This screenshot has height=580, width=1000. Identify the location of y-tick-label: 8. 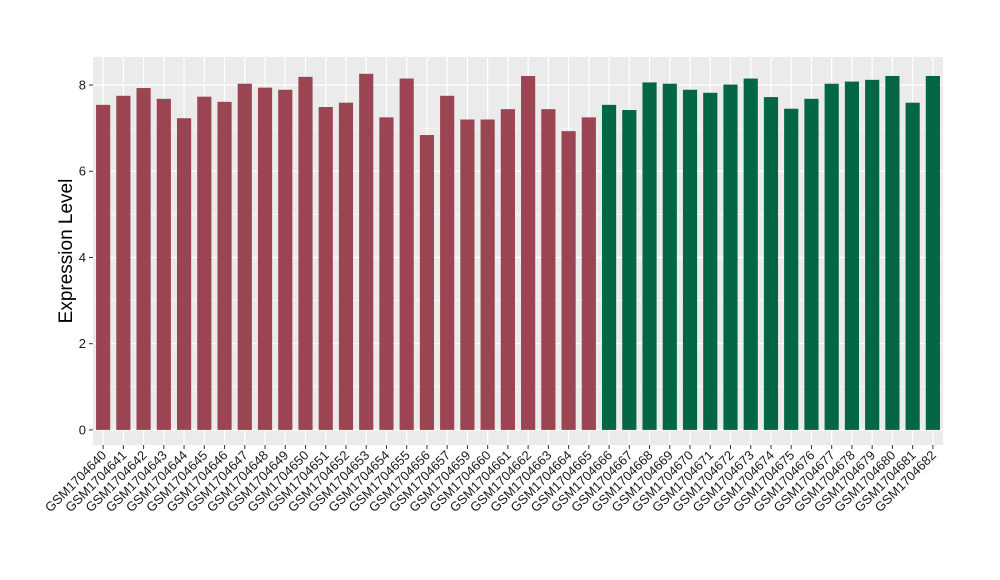
(82, 85).